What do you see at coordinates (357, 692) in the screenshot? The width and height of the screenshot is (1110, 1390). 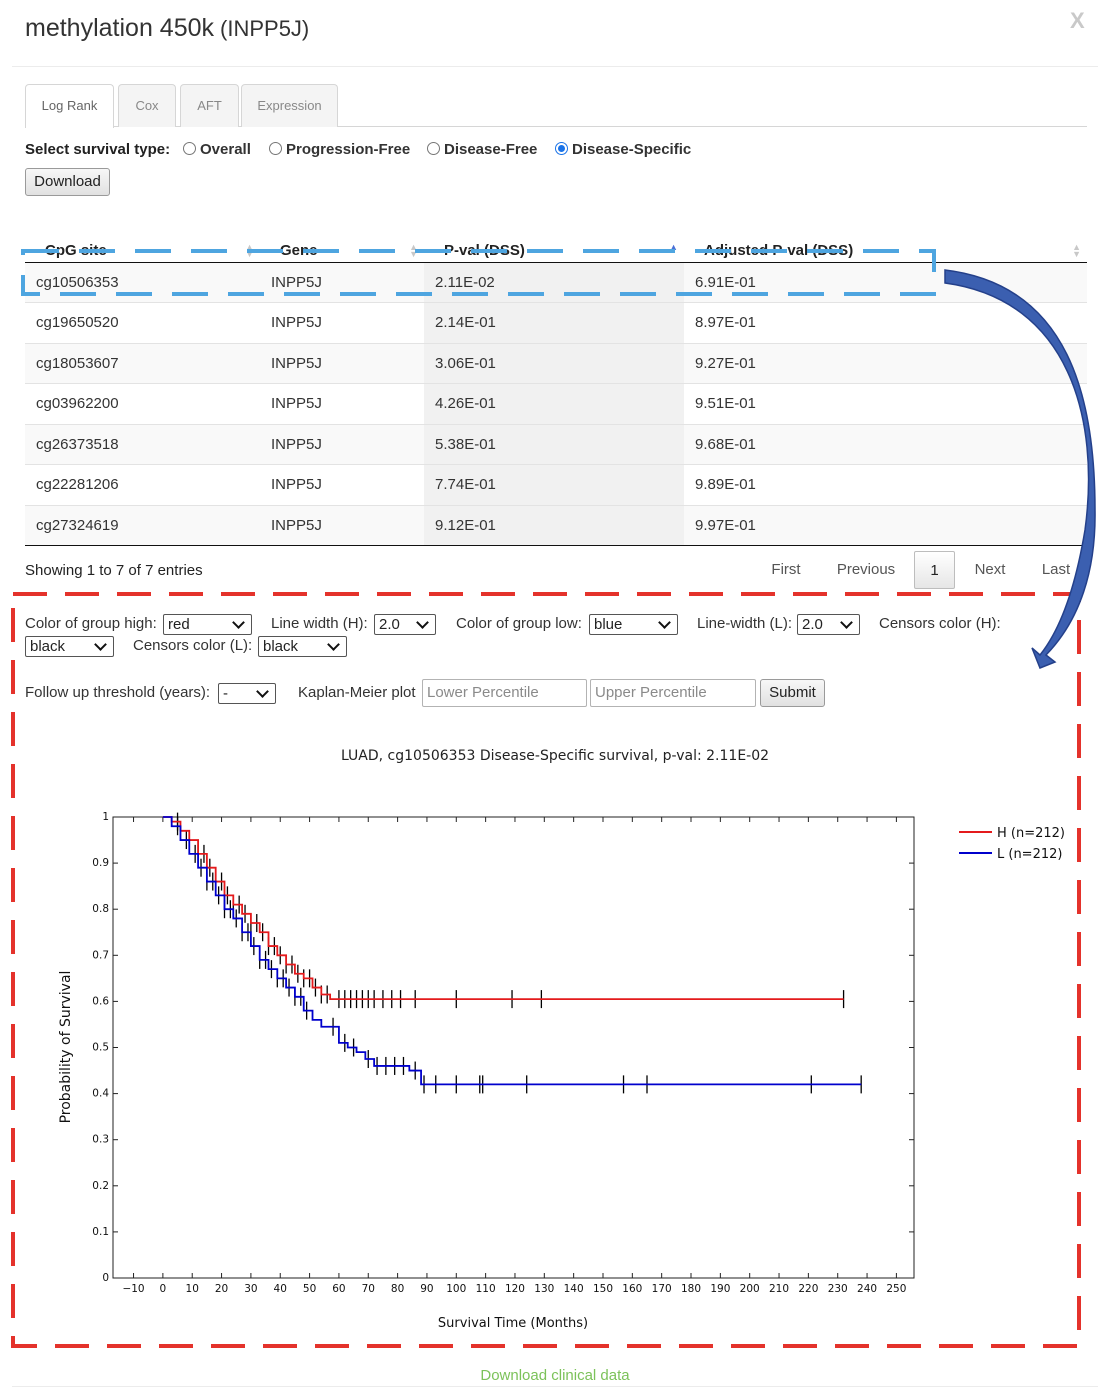 I see `km-plot-label: Kaplan-Meier plot` at bounding box center [357, 692].